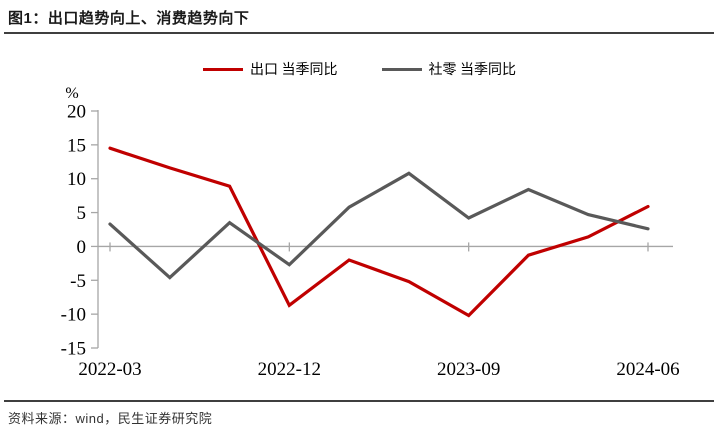  I want to click on y-tick-label: 15, so click(76, 145).